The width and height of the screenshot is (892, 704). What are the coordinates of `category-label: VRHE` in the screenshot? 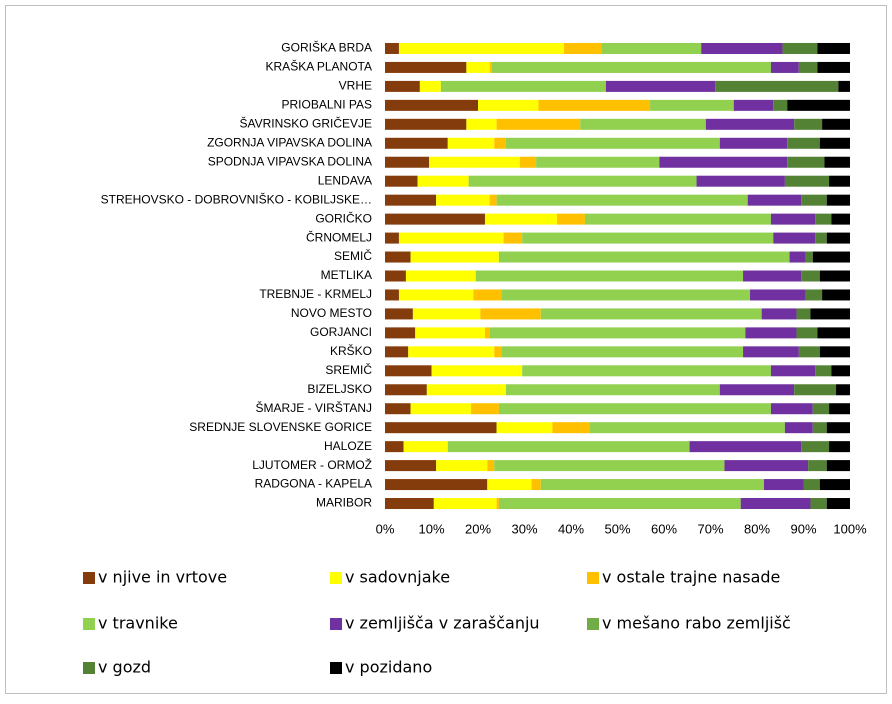 It's located at (355, 86).